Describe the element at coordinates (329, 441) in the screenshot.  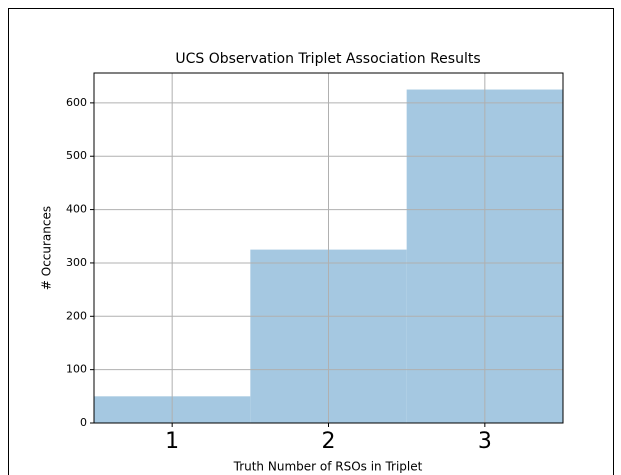
I see `x-tick-label: 2` at that location.